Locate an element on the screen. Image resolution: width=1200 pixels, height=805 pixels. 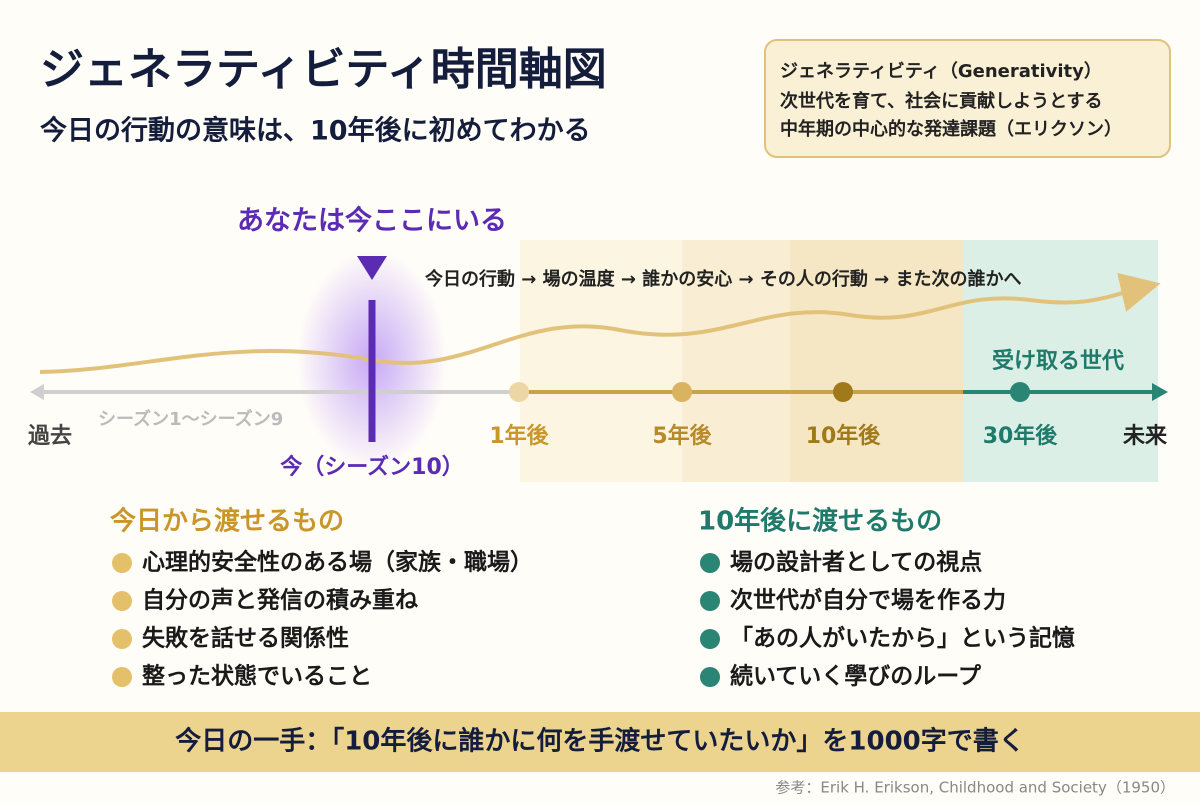
point-label: 1年後 is located at coordinates (519, 436).